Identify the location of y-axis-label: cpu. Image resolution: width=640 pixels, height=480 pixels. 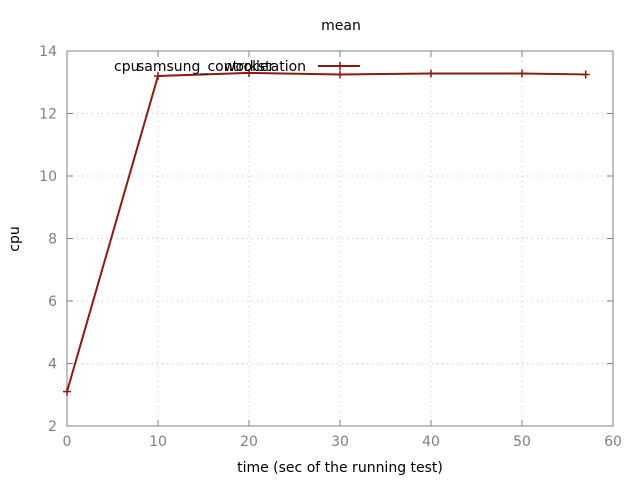
(15, 238).